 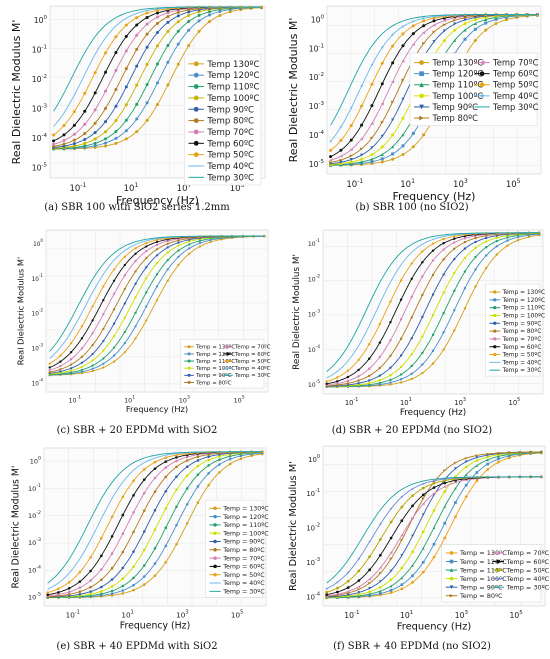 What do you see at coordinates (528, 553) in the screenshot?
I see `legend-entry: Temp = 70ºC` at bounding box center [528, 553].